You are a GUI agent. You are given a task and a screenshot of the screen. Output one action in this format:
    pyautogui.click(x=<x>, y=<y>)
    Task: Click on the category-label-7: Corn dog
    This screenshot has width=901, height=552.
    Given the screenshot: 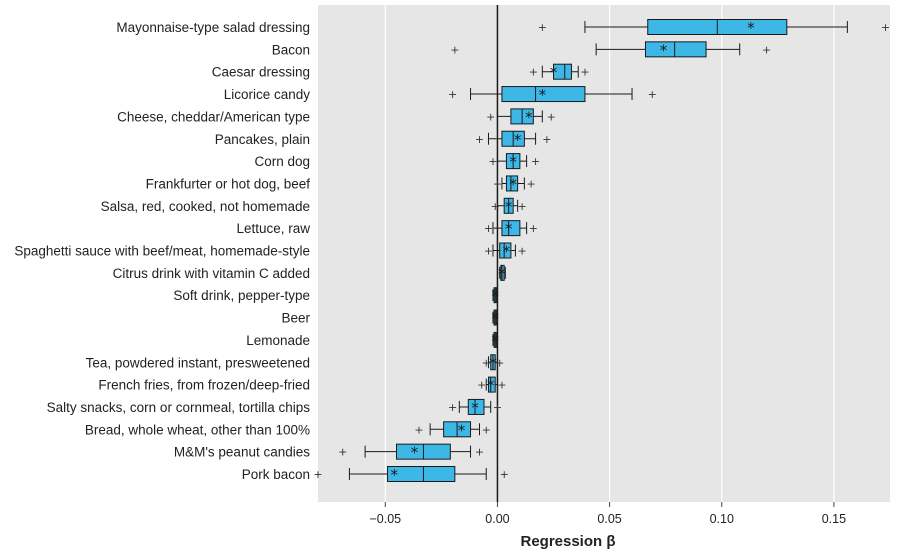 What is the action you would take?
    pyautogui.click(x=282, y=161)
    